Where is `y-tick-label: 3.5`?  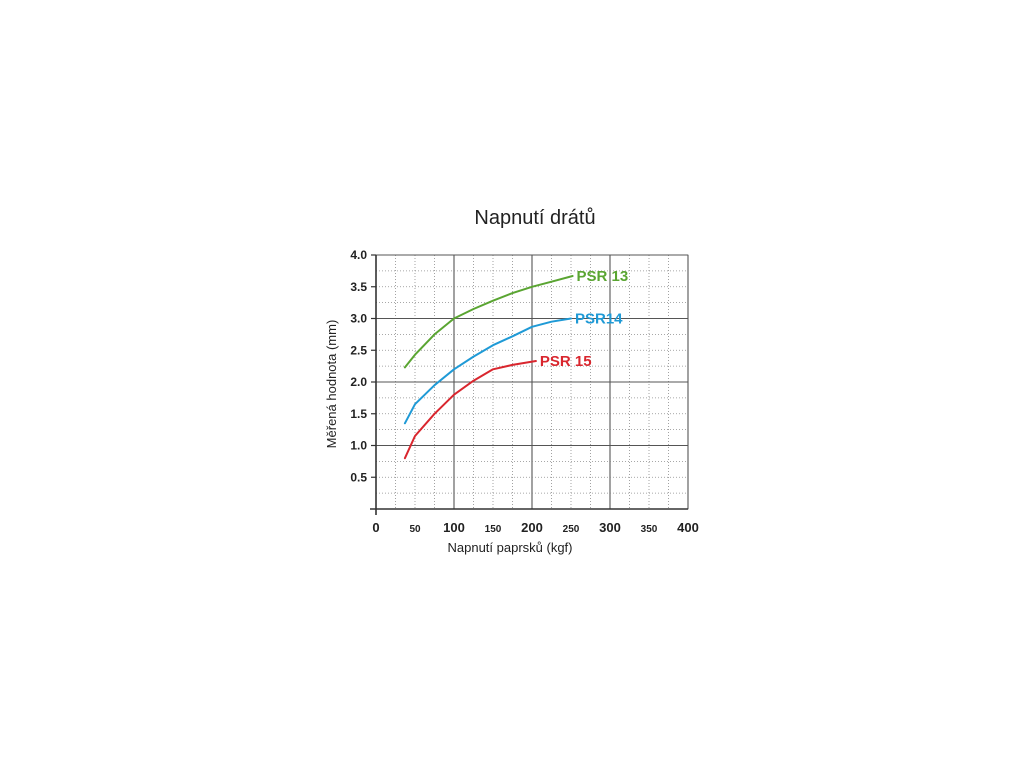 y-tick-label: 3.5 is located at coordinates (358, 287).